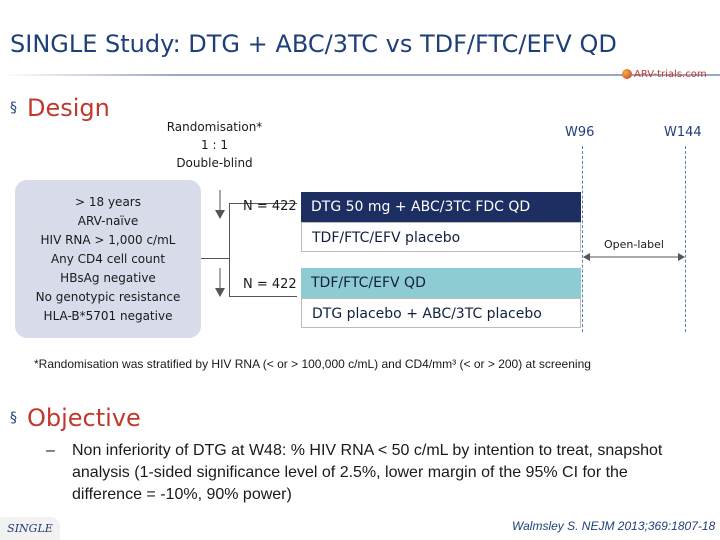  I want to click on criteria-item: HLA-B*5701 negative, so click(108, 316).